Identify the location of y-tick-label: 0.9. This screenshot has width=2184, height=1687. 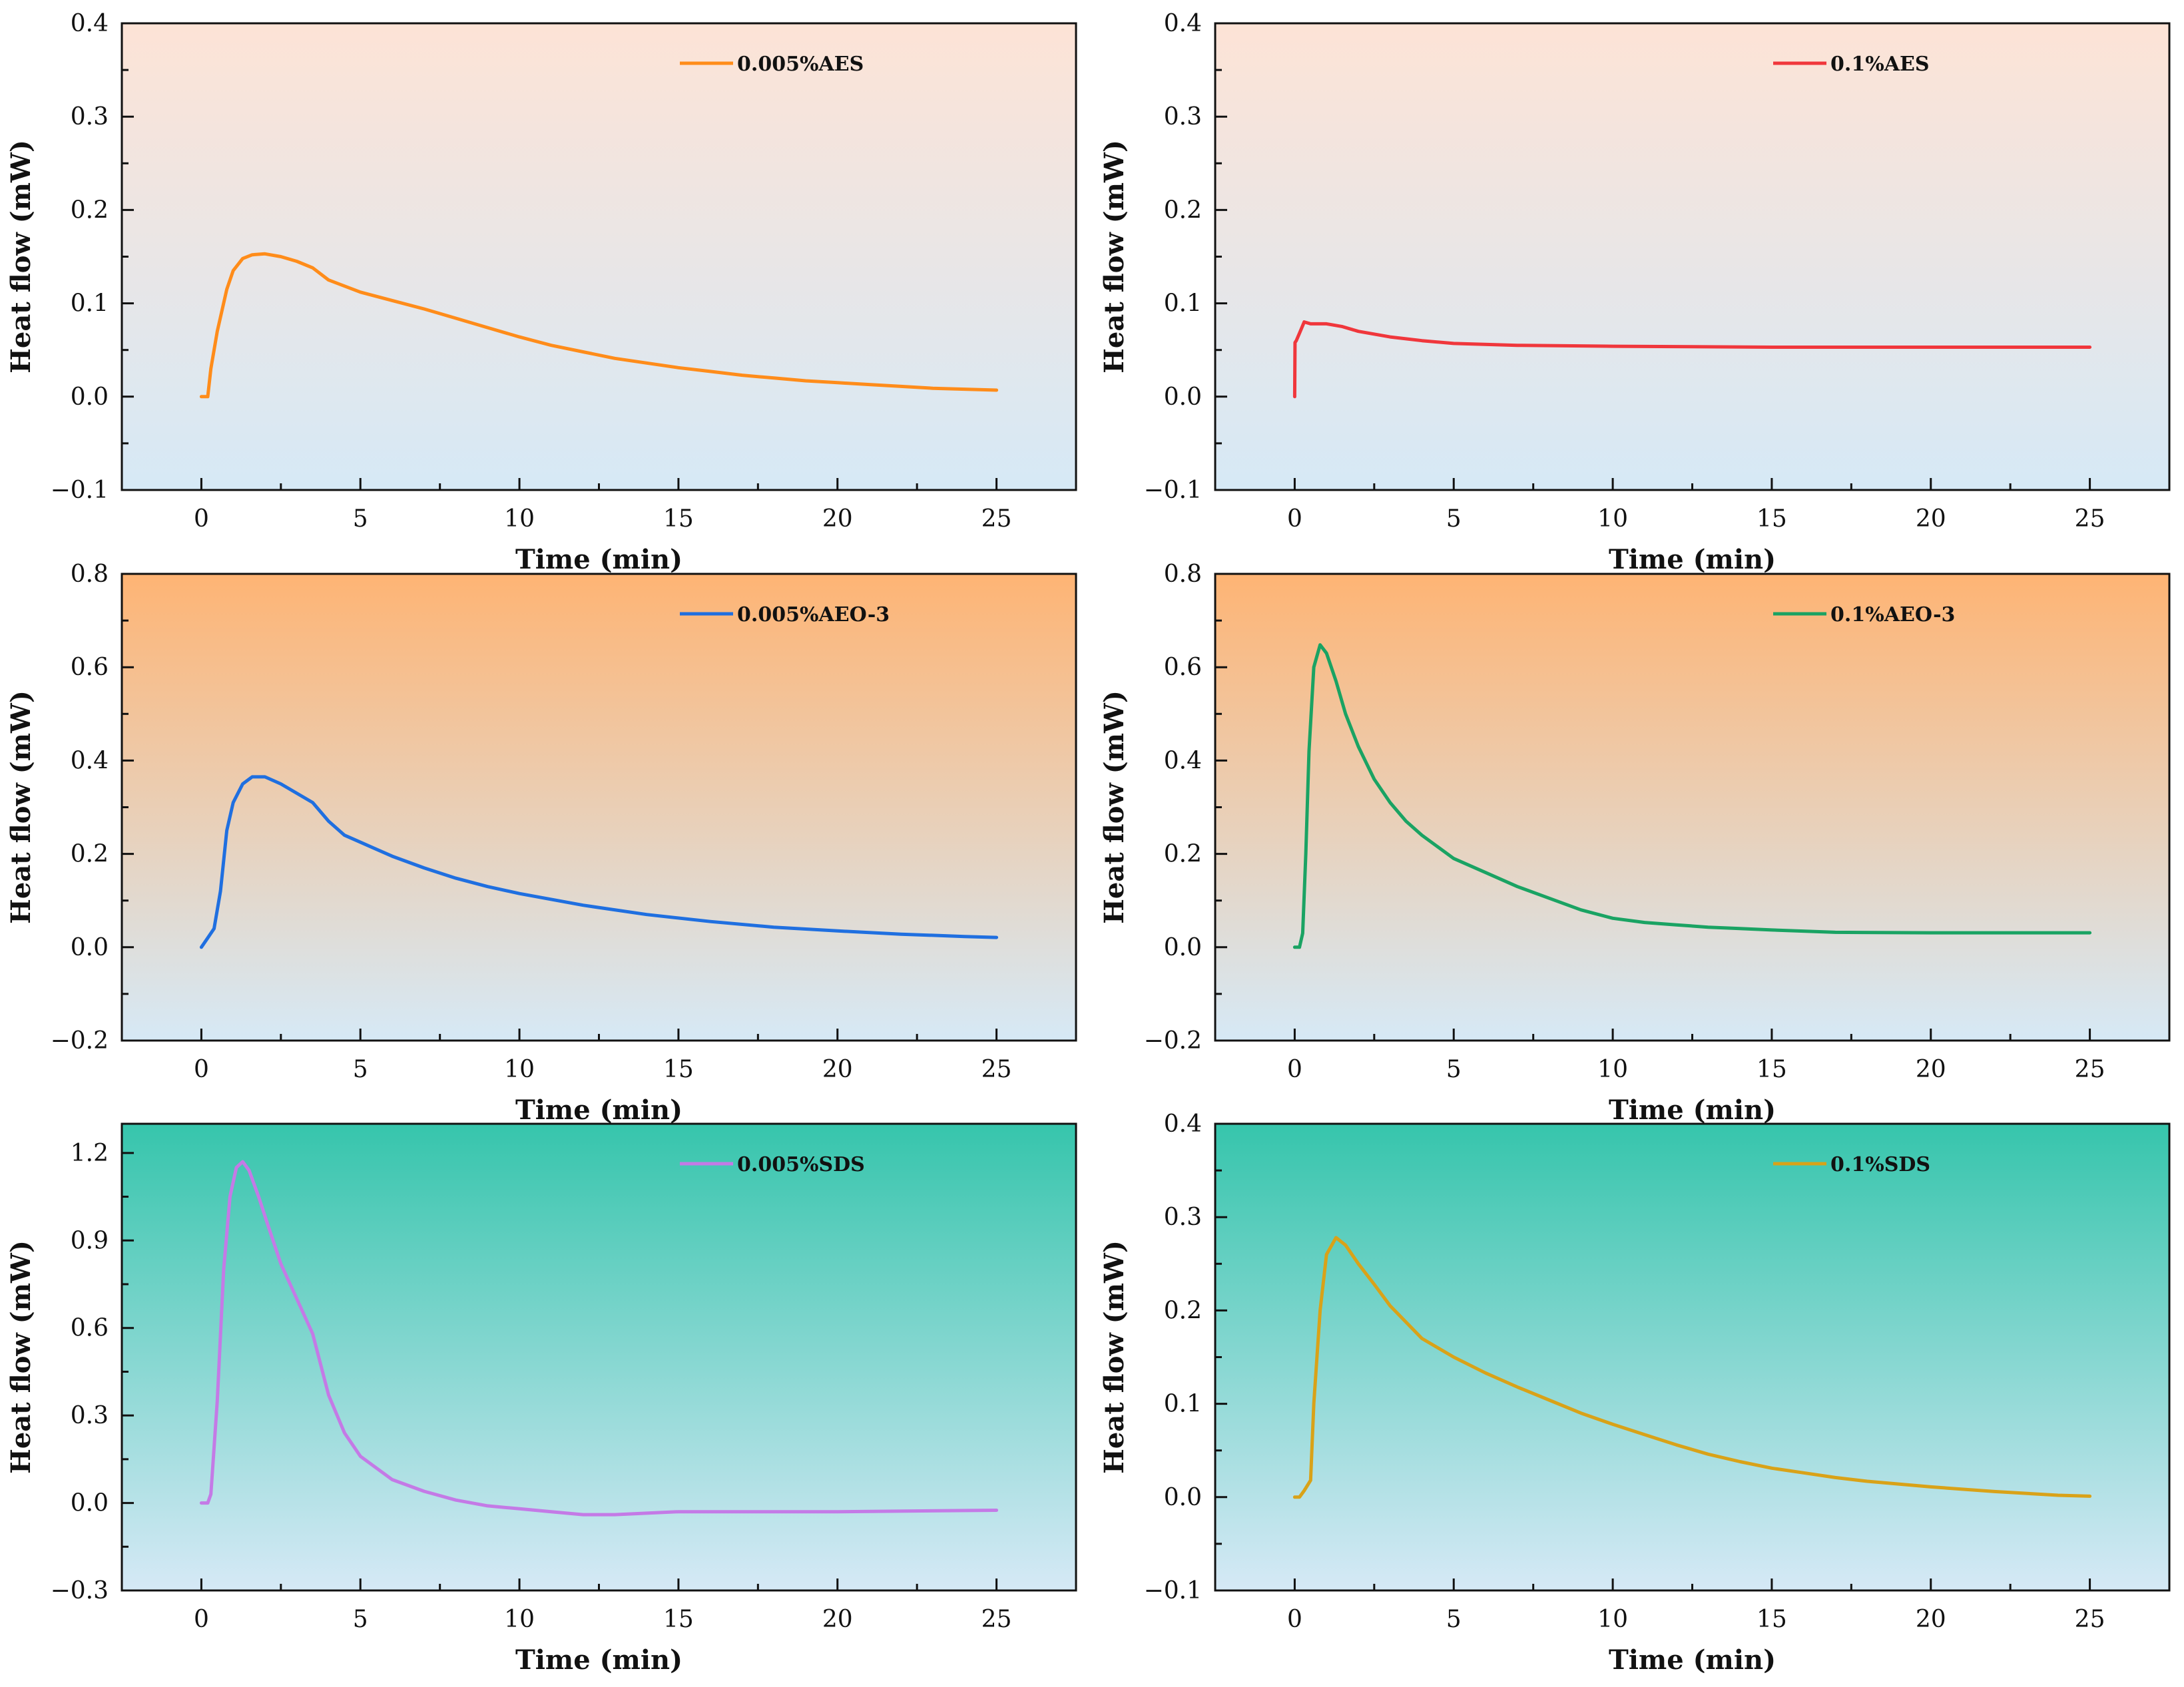
(90, 1240).